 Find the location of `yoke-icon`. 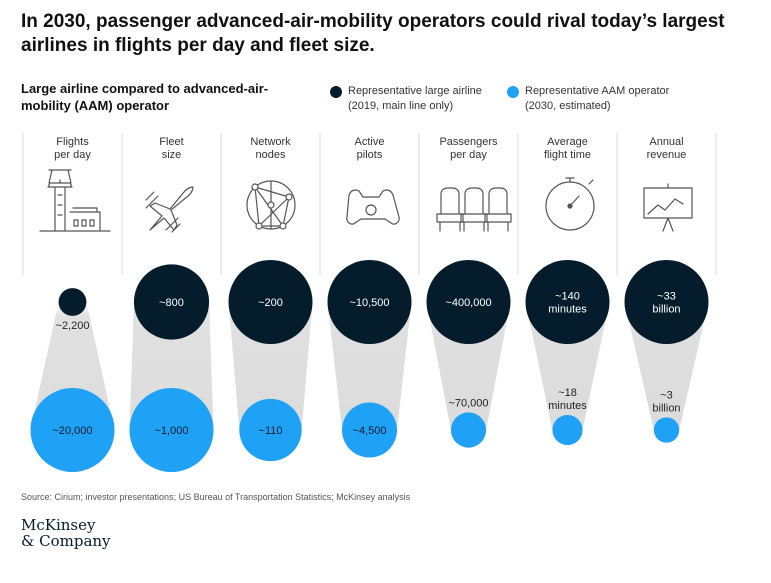

yoke-icon is located at coordinates (373, 207).